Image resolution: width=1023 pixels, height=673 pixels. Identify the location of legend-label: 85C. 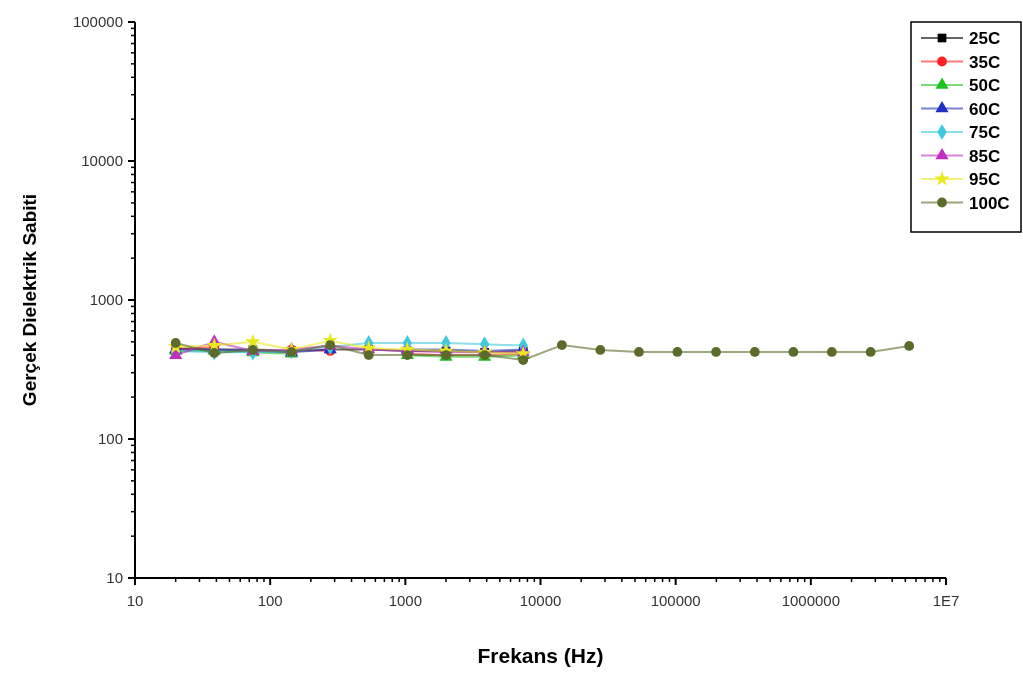
(985, 156).